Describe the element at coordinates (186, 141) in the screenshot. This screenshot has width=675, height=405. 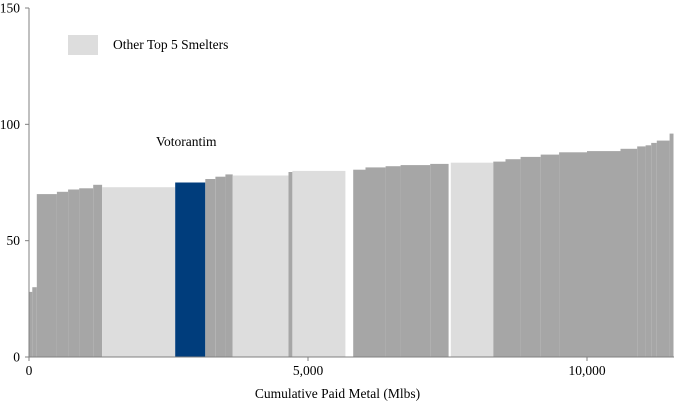
I see `votorantim-annotation: Votorantim` at that location.